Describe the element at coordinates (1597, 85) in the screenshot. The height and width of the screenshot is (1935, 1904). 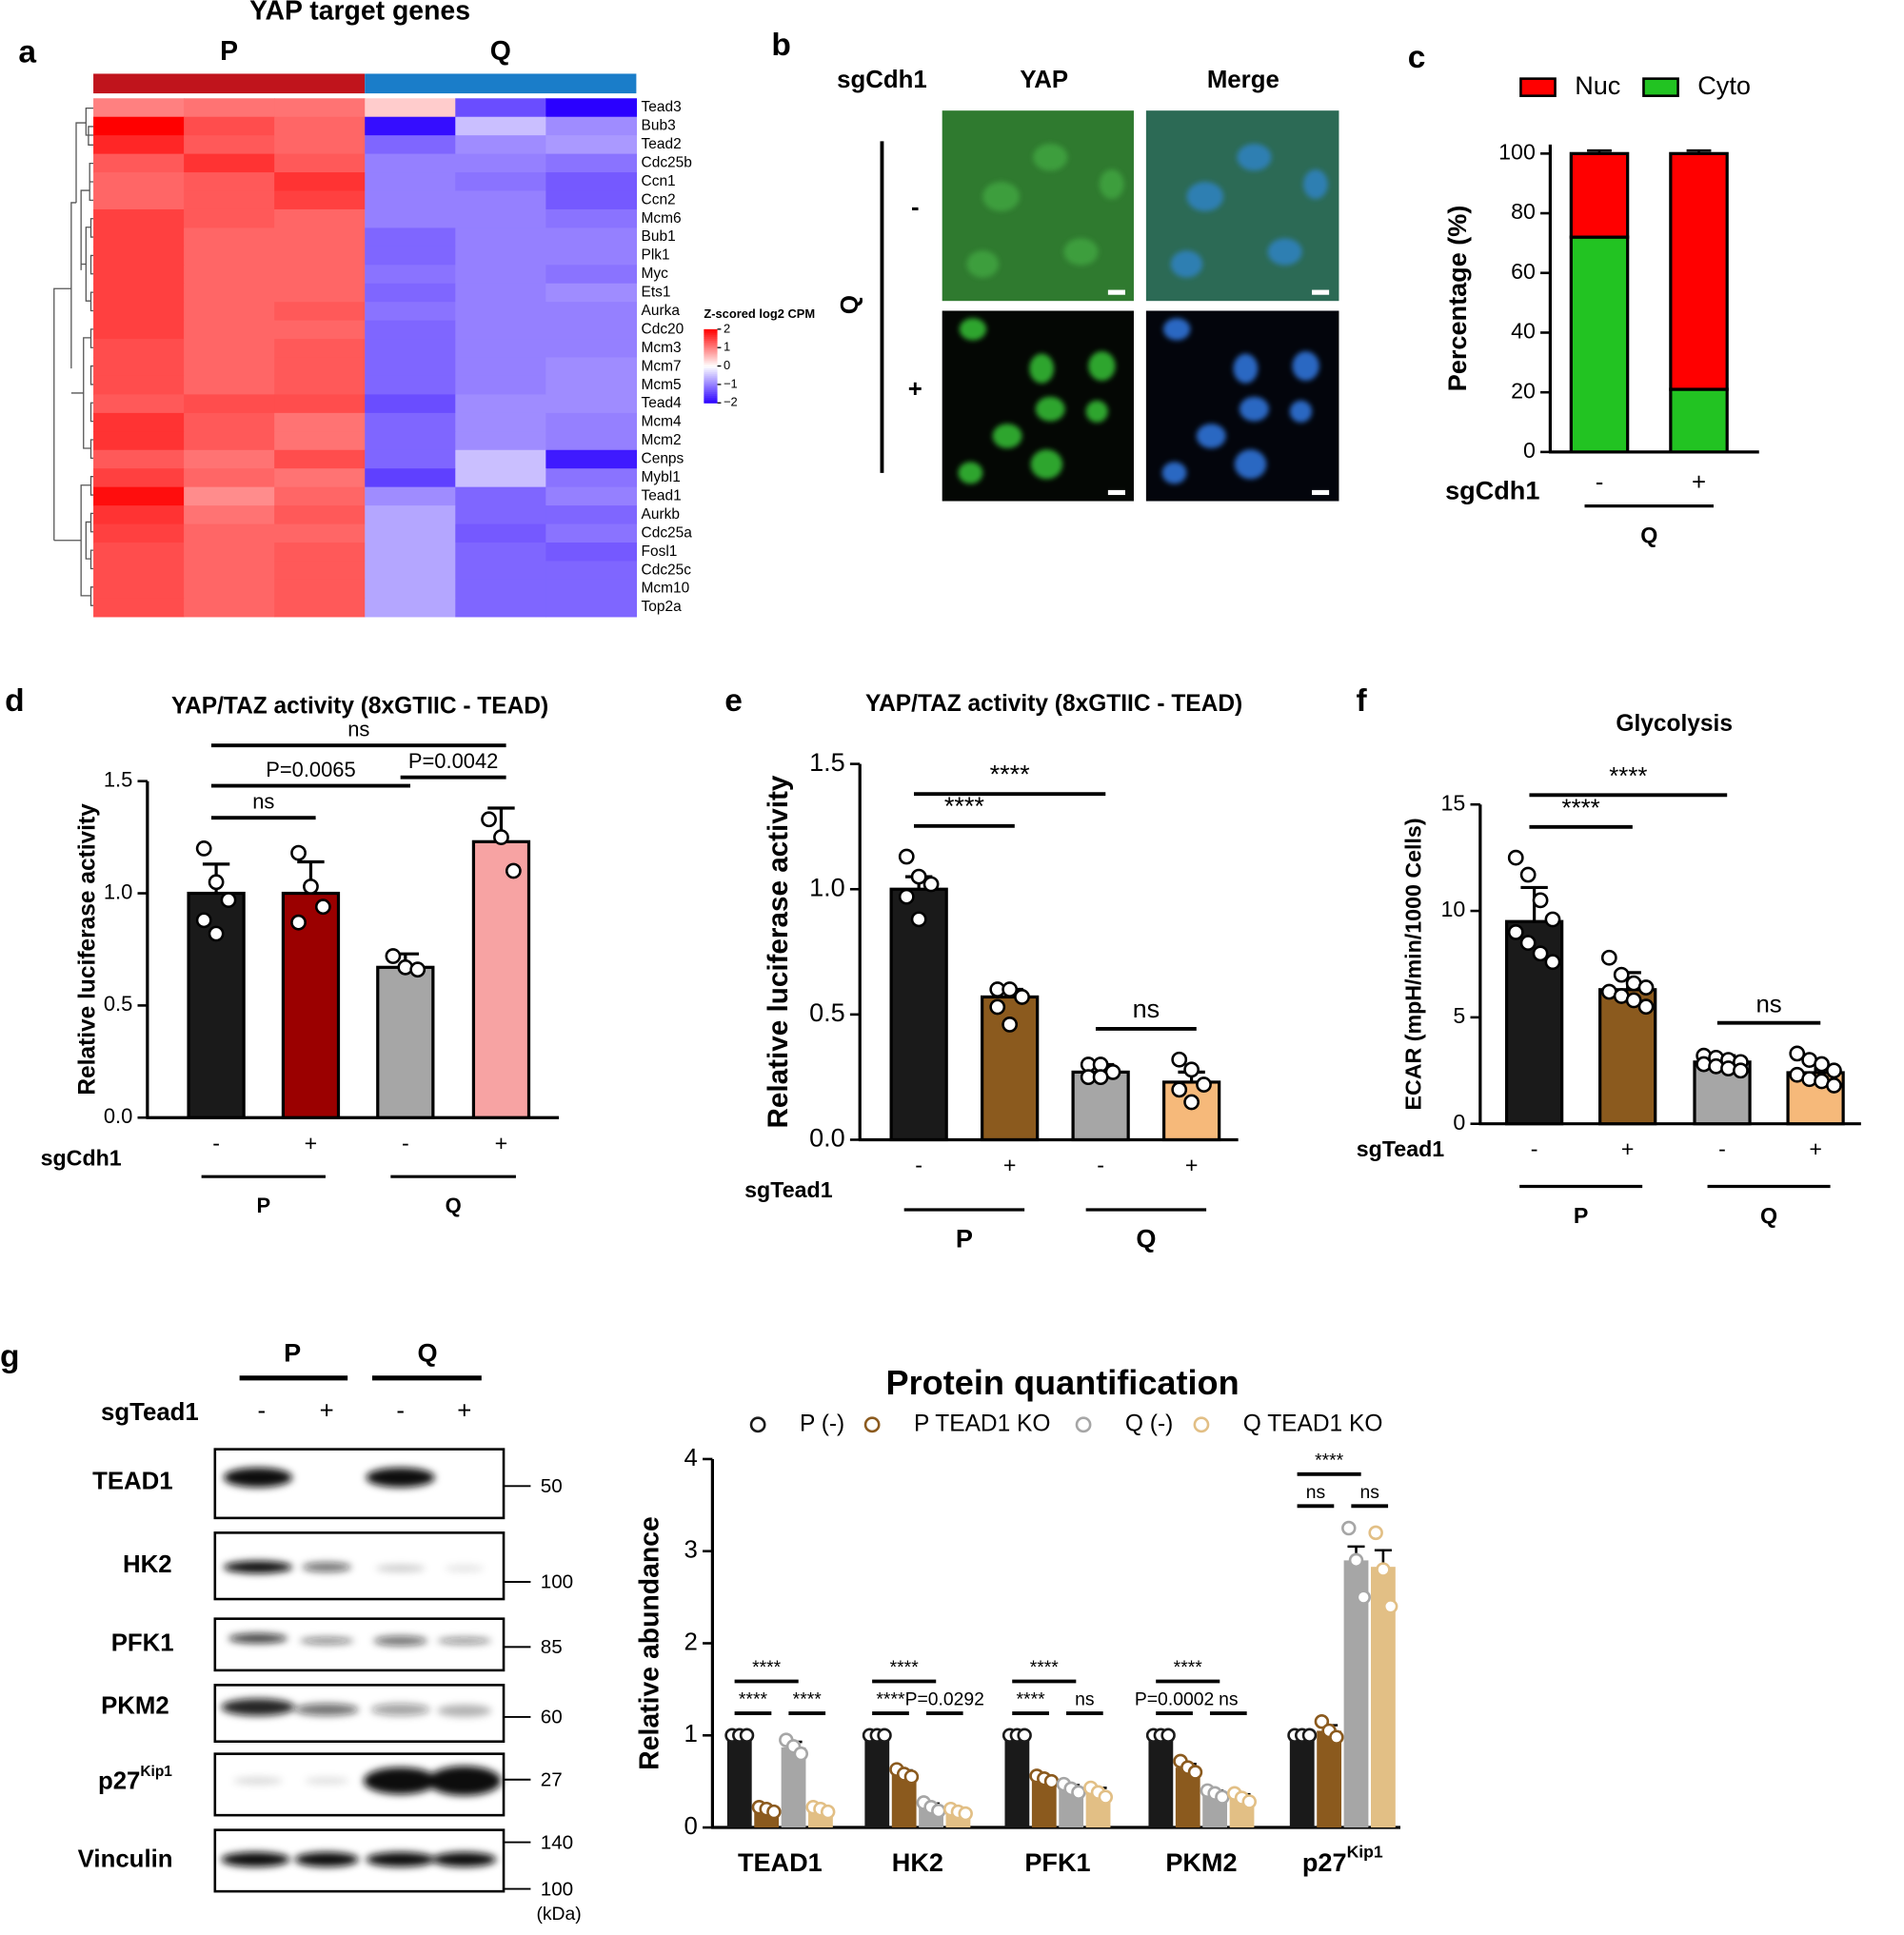
I see `legend-label: Nuc` at that location.